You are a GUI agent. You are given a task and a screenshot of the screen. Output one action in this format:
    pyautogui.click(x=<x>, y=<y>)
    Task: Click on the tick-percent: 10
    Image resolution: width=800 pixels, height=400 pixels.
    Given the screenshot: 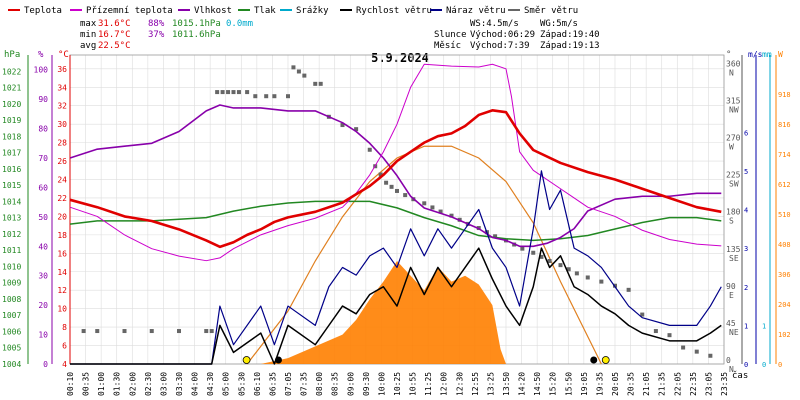 What is the action you would take?
    pyautogui.click(x=43, y=335)
    